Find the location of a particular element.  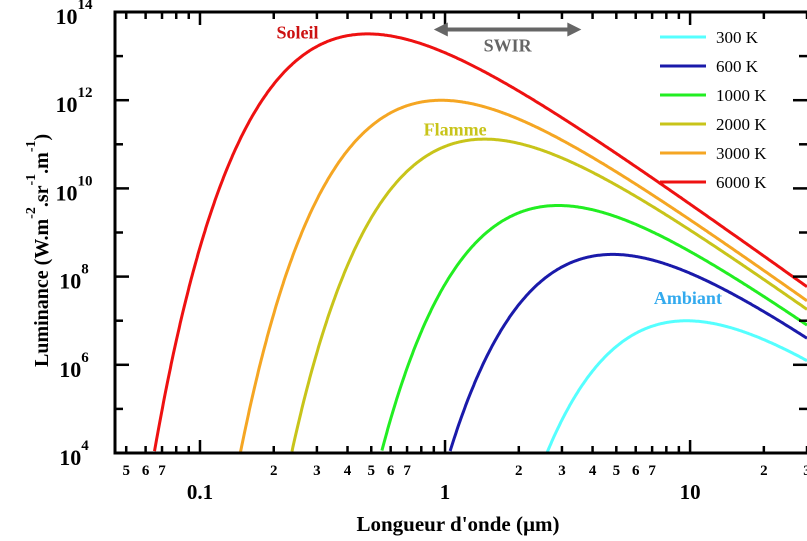

annotation-flamme: Flamme is located at coordinates (455, 129).